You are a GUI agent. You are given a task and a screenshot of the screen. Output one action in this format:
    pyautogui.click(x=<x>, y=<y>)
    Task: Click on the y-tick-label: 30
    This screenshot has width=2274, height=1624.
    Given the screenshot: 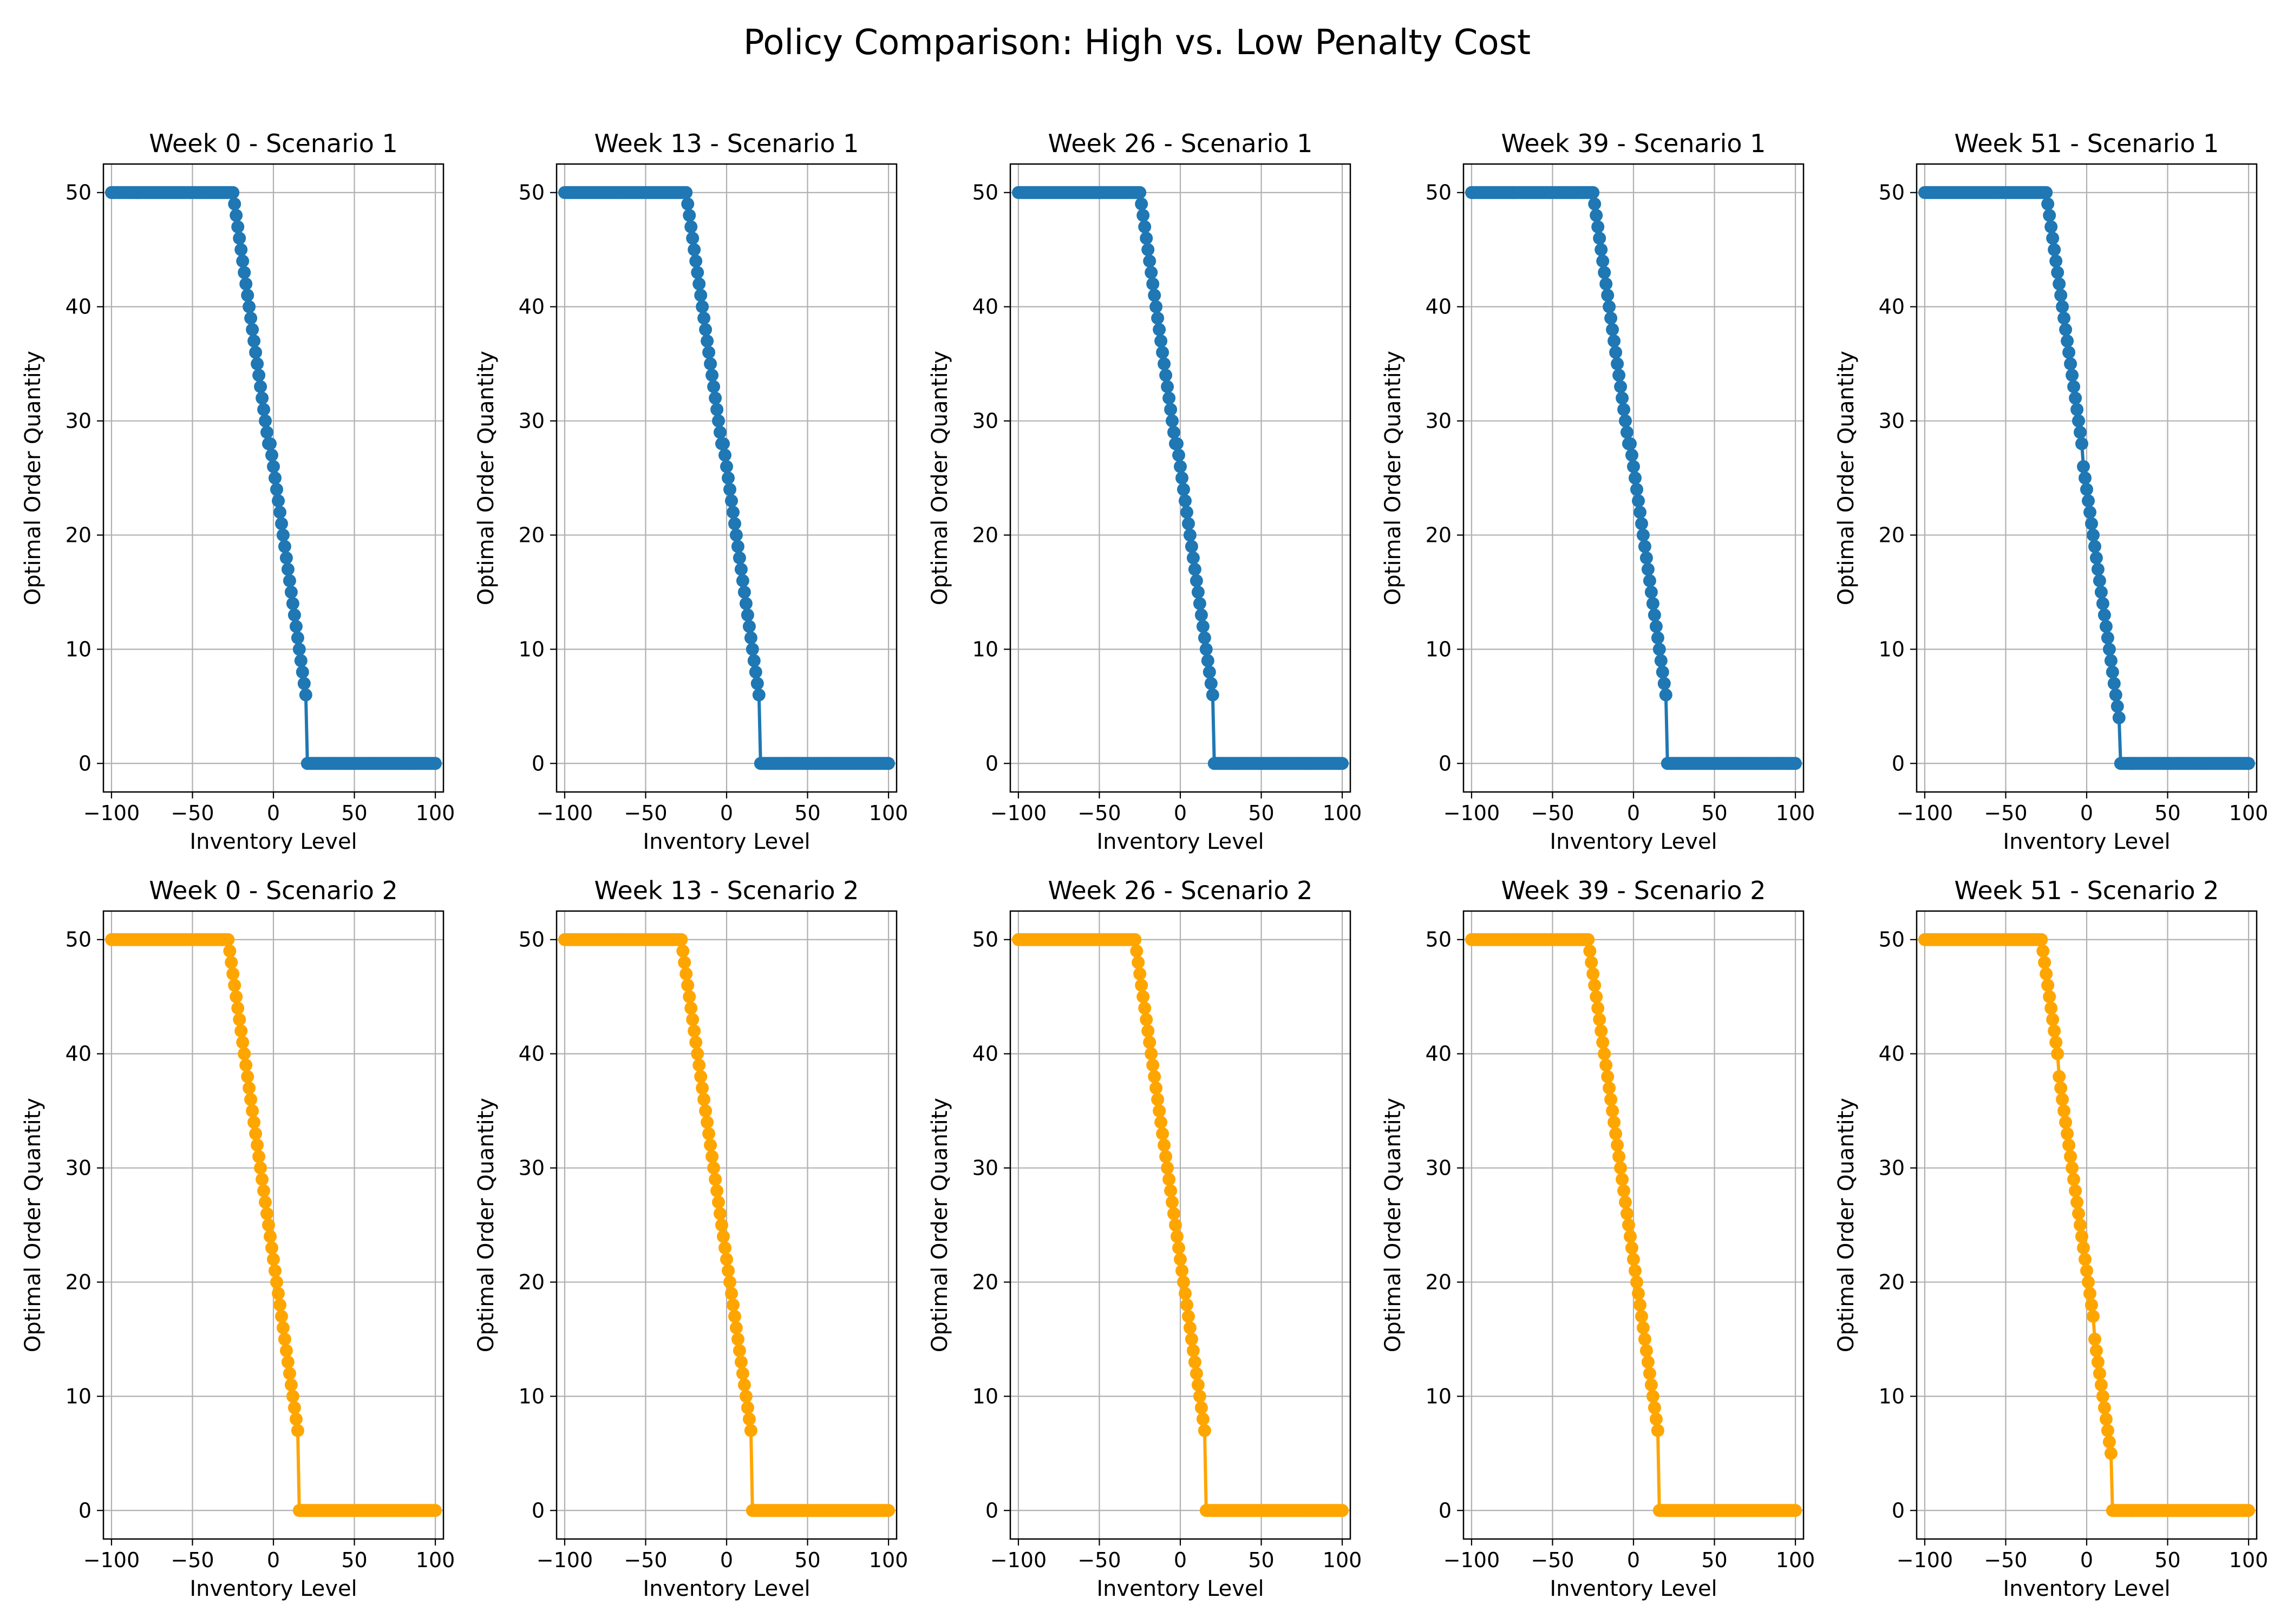 What is the action you would take?
    pyautogui.click(x=985, y=421)
    